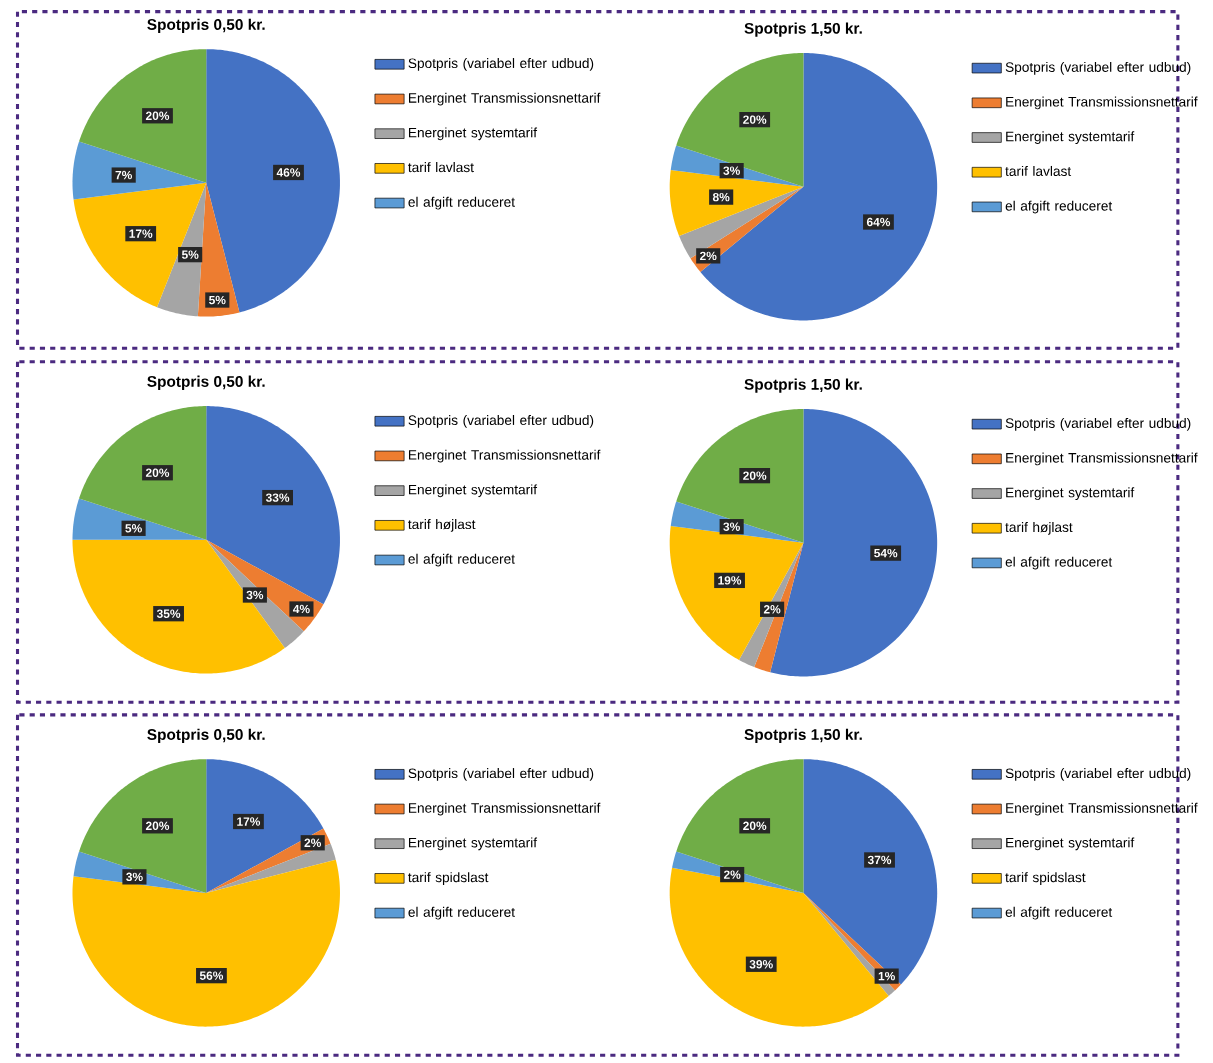 This screenshot has width=1213, height=1063. I want to click on data-label: 35%, so click(168, 613).